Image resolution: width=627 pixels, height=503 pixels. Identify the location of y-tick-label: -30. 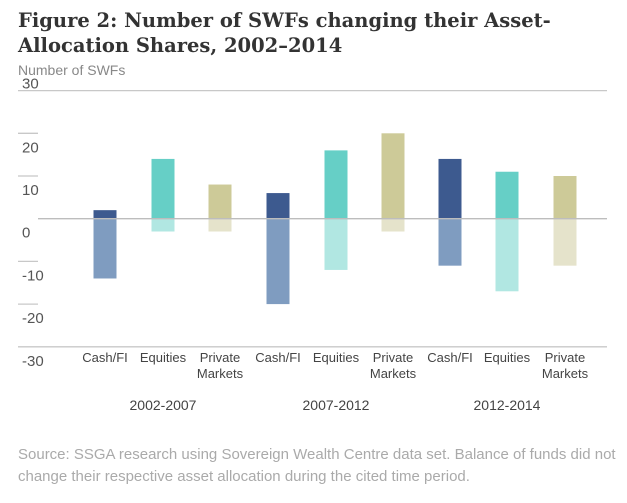
(33, 361).